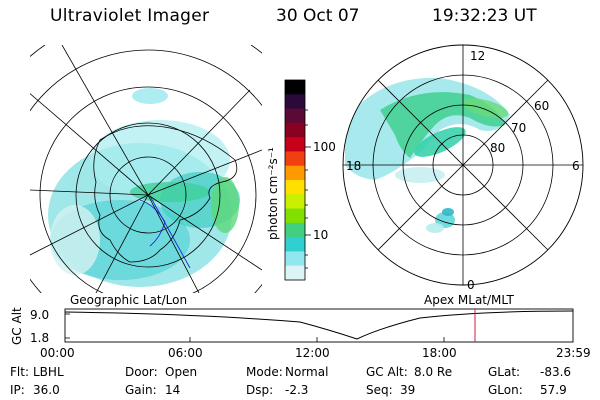  I want to click on instrument-title: Ultraviolet Imager, so click(130, 16).